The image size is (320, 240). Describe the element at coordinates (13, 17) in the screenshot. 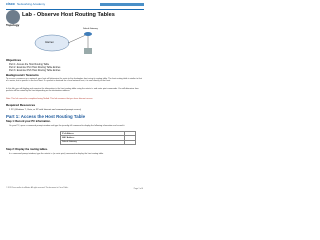

I see `icon` at that location.